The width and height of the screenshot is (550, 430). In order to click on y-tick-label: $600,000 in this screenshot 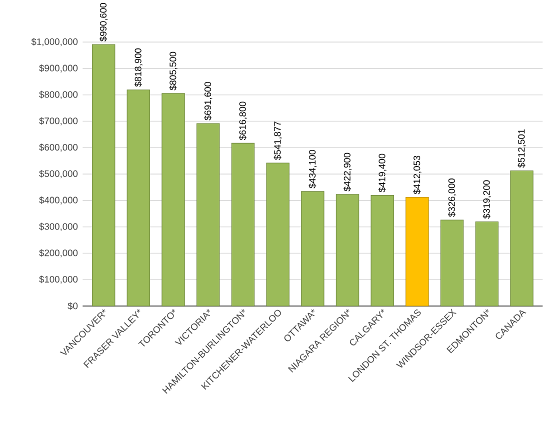, I will do `click(58, 148)`.